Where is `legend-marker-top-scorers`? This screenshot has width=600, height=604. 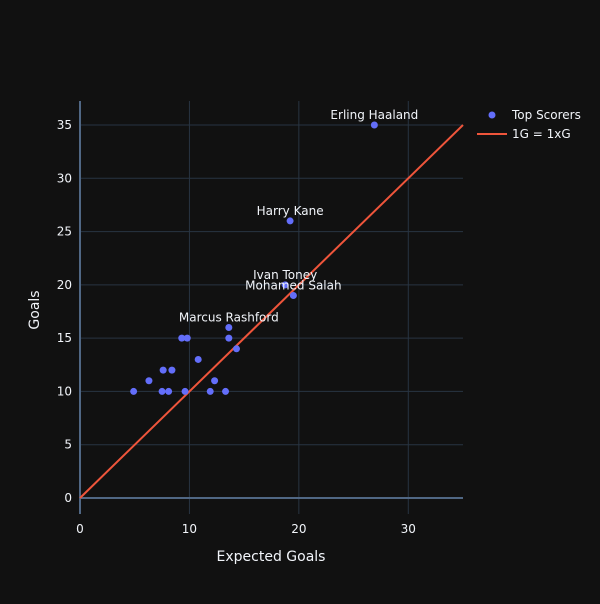 legend-marker-top-scorers is located at coordinates (492, 115).